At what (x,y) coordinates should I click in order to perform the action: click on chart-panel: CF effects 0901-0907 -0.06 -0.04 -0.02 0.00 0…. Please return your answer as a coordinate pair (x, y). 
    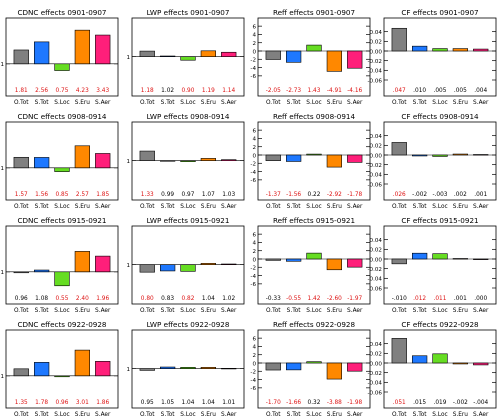
    Looking at the image, I should click on (432, 57).